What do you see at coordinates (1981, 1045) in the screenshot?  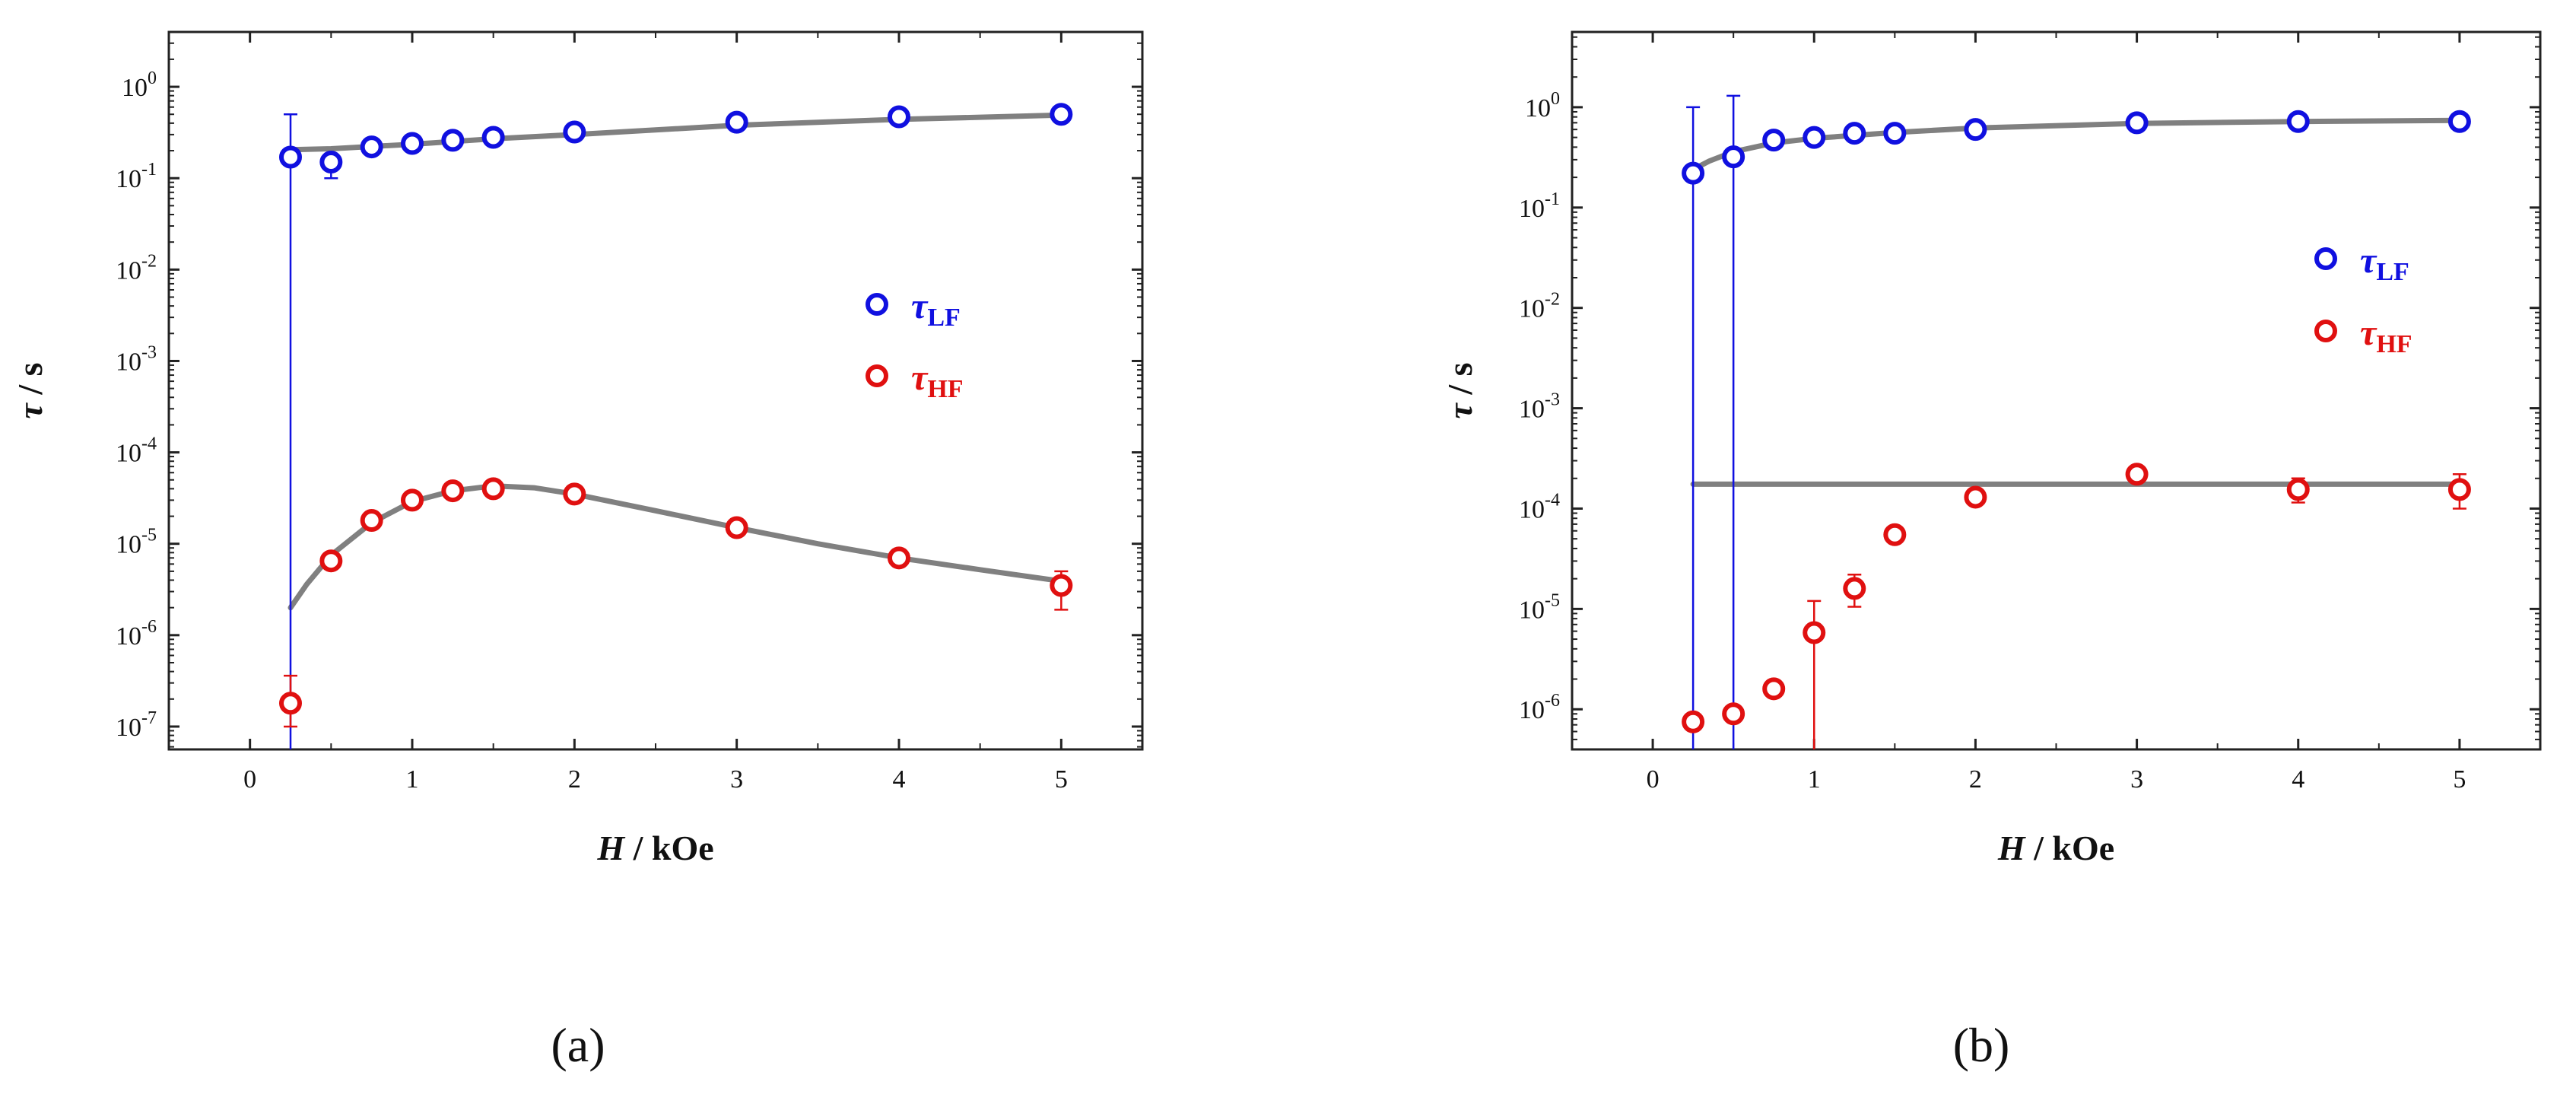 I see `panel-label: (b)` at bounding box center [1981, 1045].